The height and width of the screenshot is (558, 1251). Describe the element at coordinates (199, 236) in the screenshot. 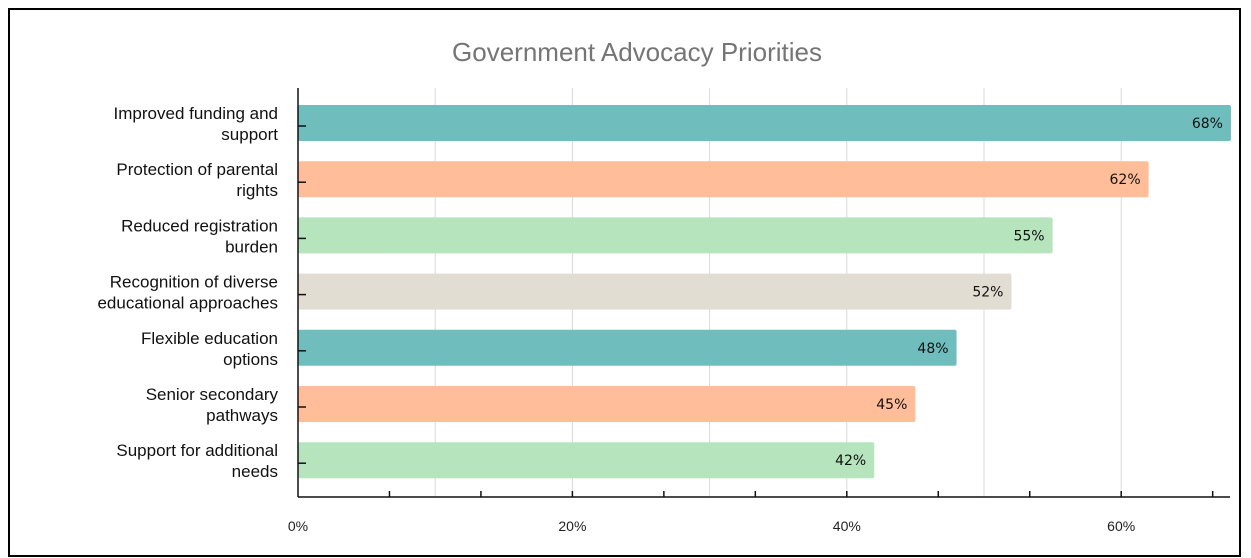

I see `category-label: Reduced registration burden` at that location.